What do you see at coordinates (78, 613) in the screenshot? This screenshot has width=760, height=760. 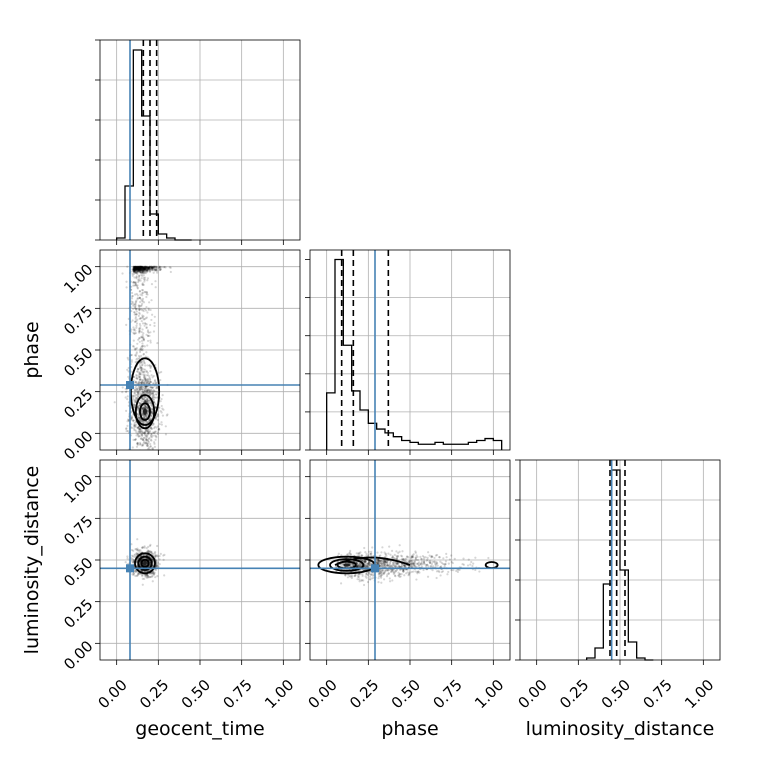 I see `y-tick-label: 0.25` at bounding box center [78, 613].